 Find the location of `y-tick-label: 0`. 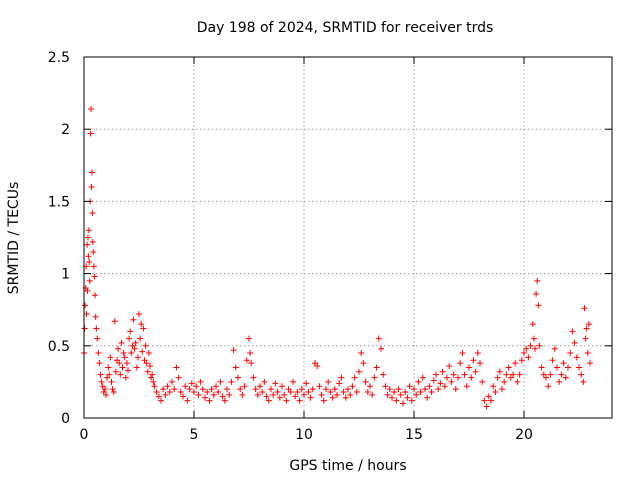

y-tick-label: 0 is located at coordinates (65, 419).